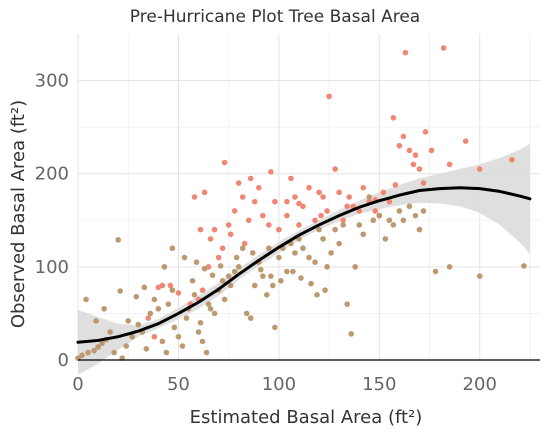  I want to click on y-tick-label: 100, so click(52, 267).